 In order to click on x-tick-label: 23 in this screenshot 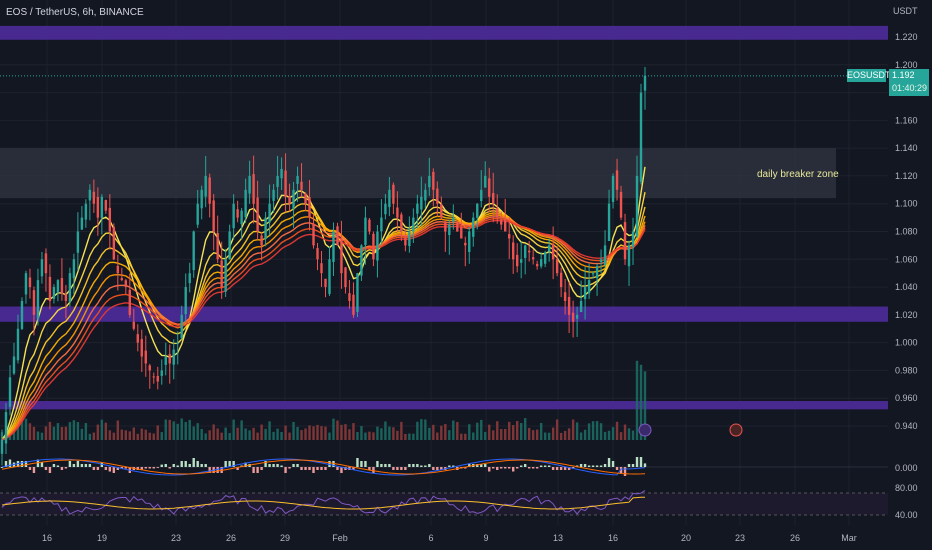, I will do `click(176, 538)`.